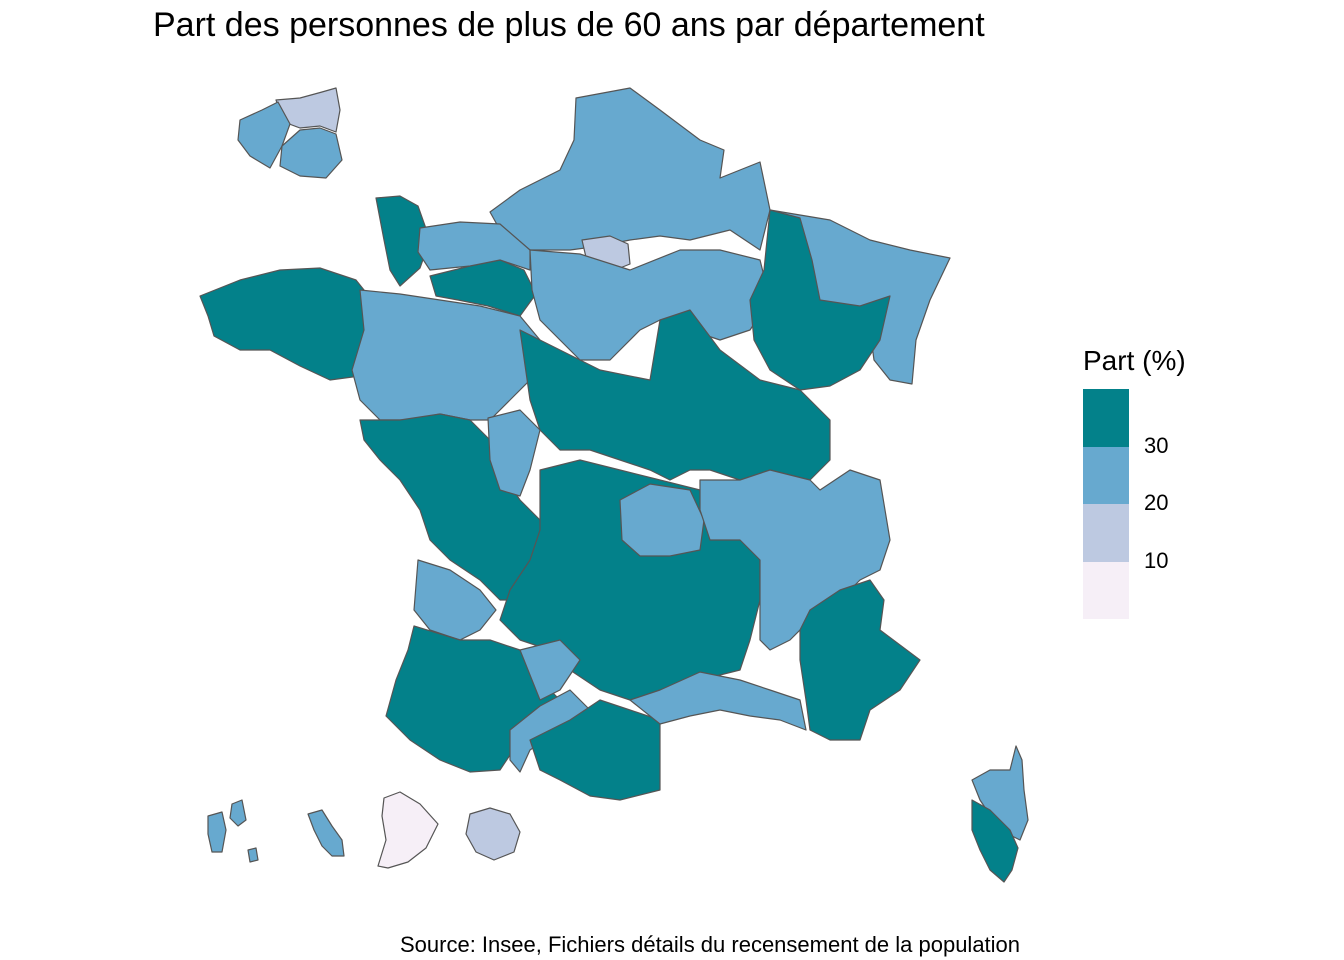 This screenshot has height=960, width=1344. I want to click on legend: Part (%) 30 20 10, so click(1134, 482).